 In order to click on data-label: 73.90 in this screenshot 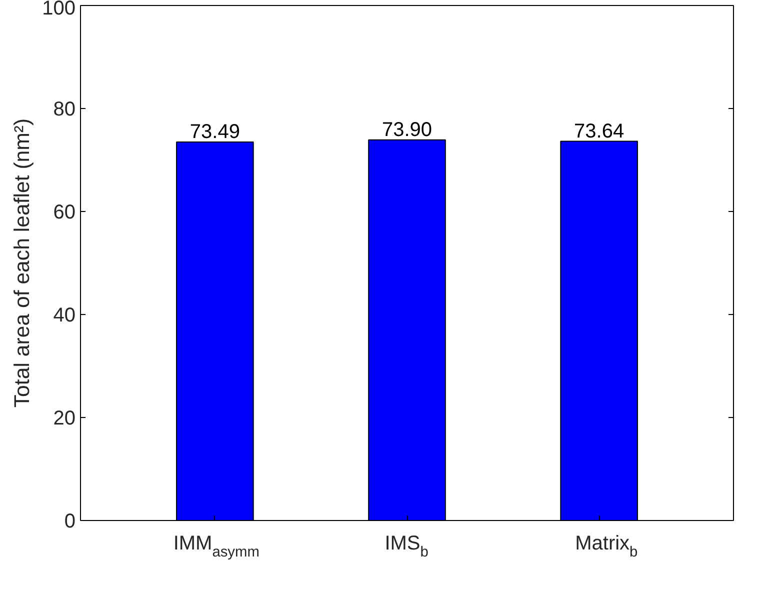, I will do `click(407, 129)`.